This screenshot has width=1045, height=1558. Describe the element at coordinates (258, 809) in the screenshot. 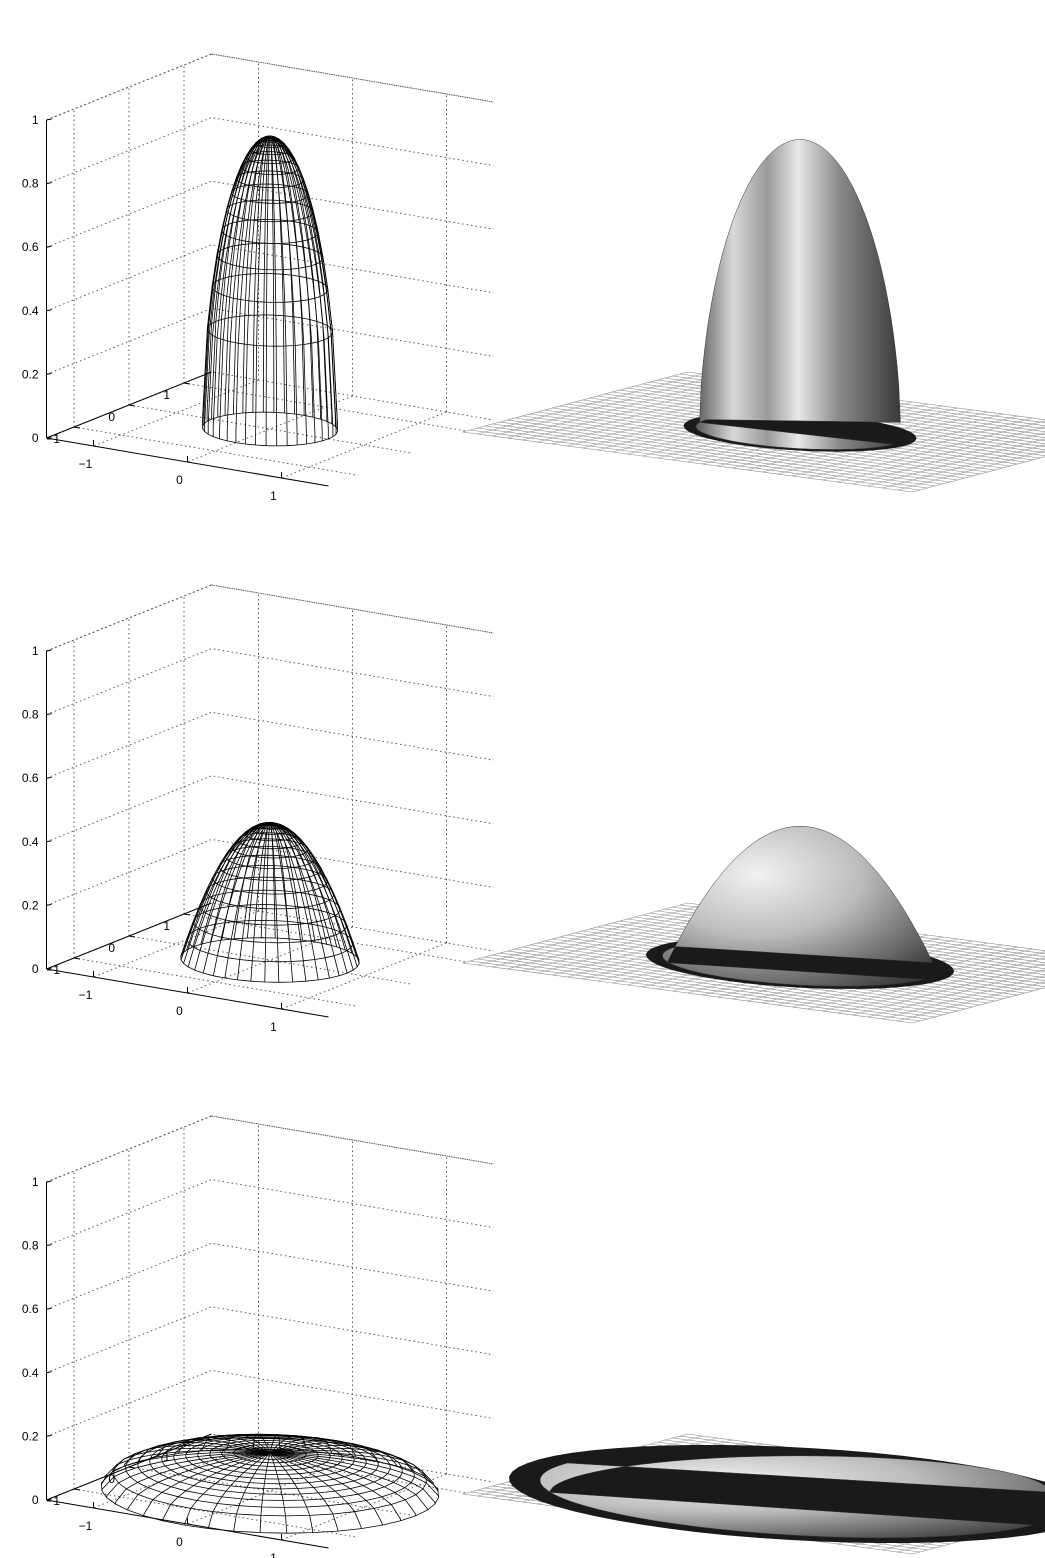

I see `panel-middle-left: 0 0.2 0.4 0.6 0.8 1 1 0 −1 −1 0 1` at that location.